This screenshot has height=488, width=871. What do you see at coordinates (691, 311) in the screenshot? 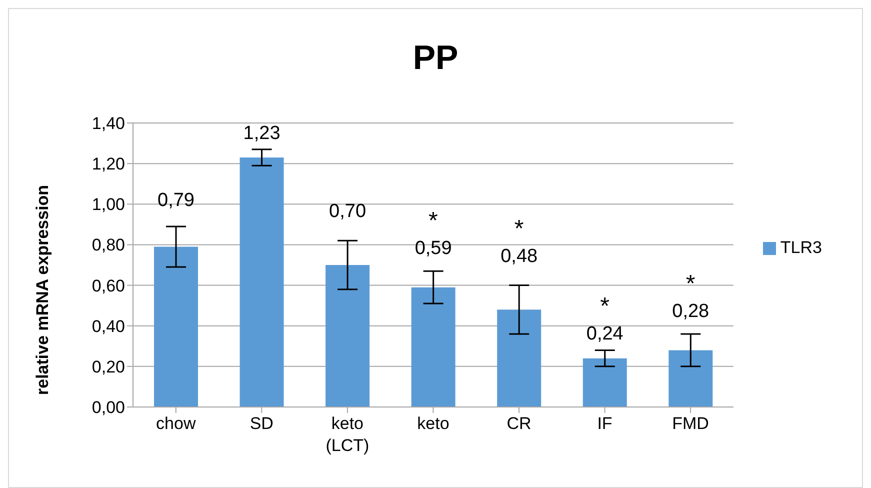
I see `data-label: 0,28` at bounding box center [691, 311].